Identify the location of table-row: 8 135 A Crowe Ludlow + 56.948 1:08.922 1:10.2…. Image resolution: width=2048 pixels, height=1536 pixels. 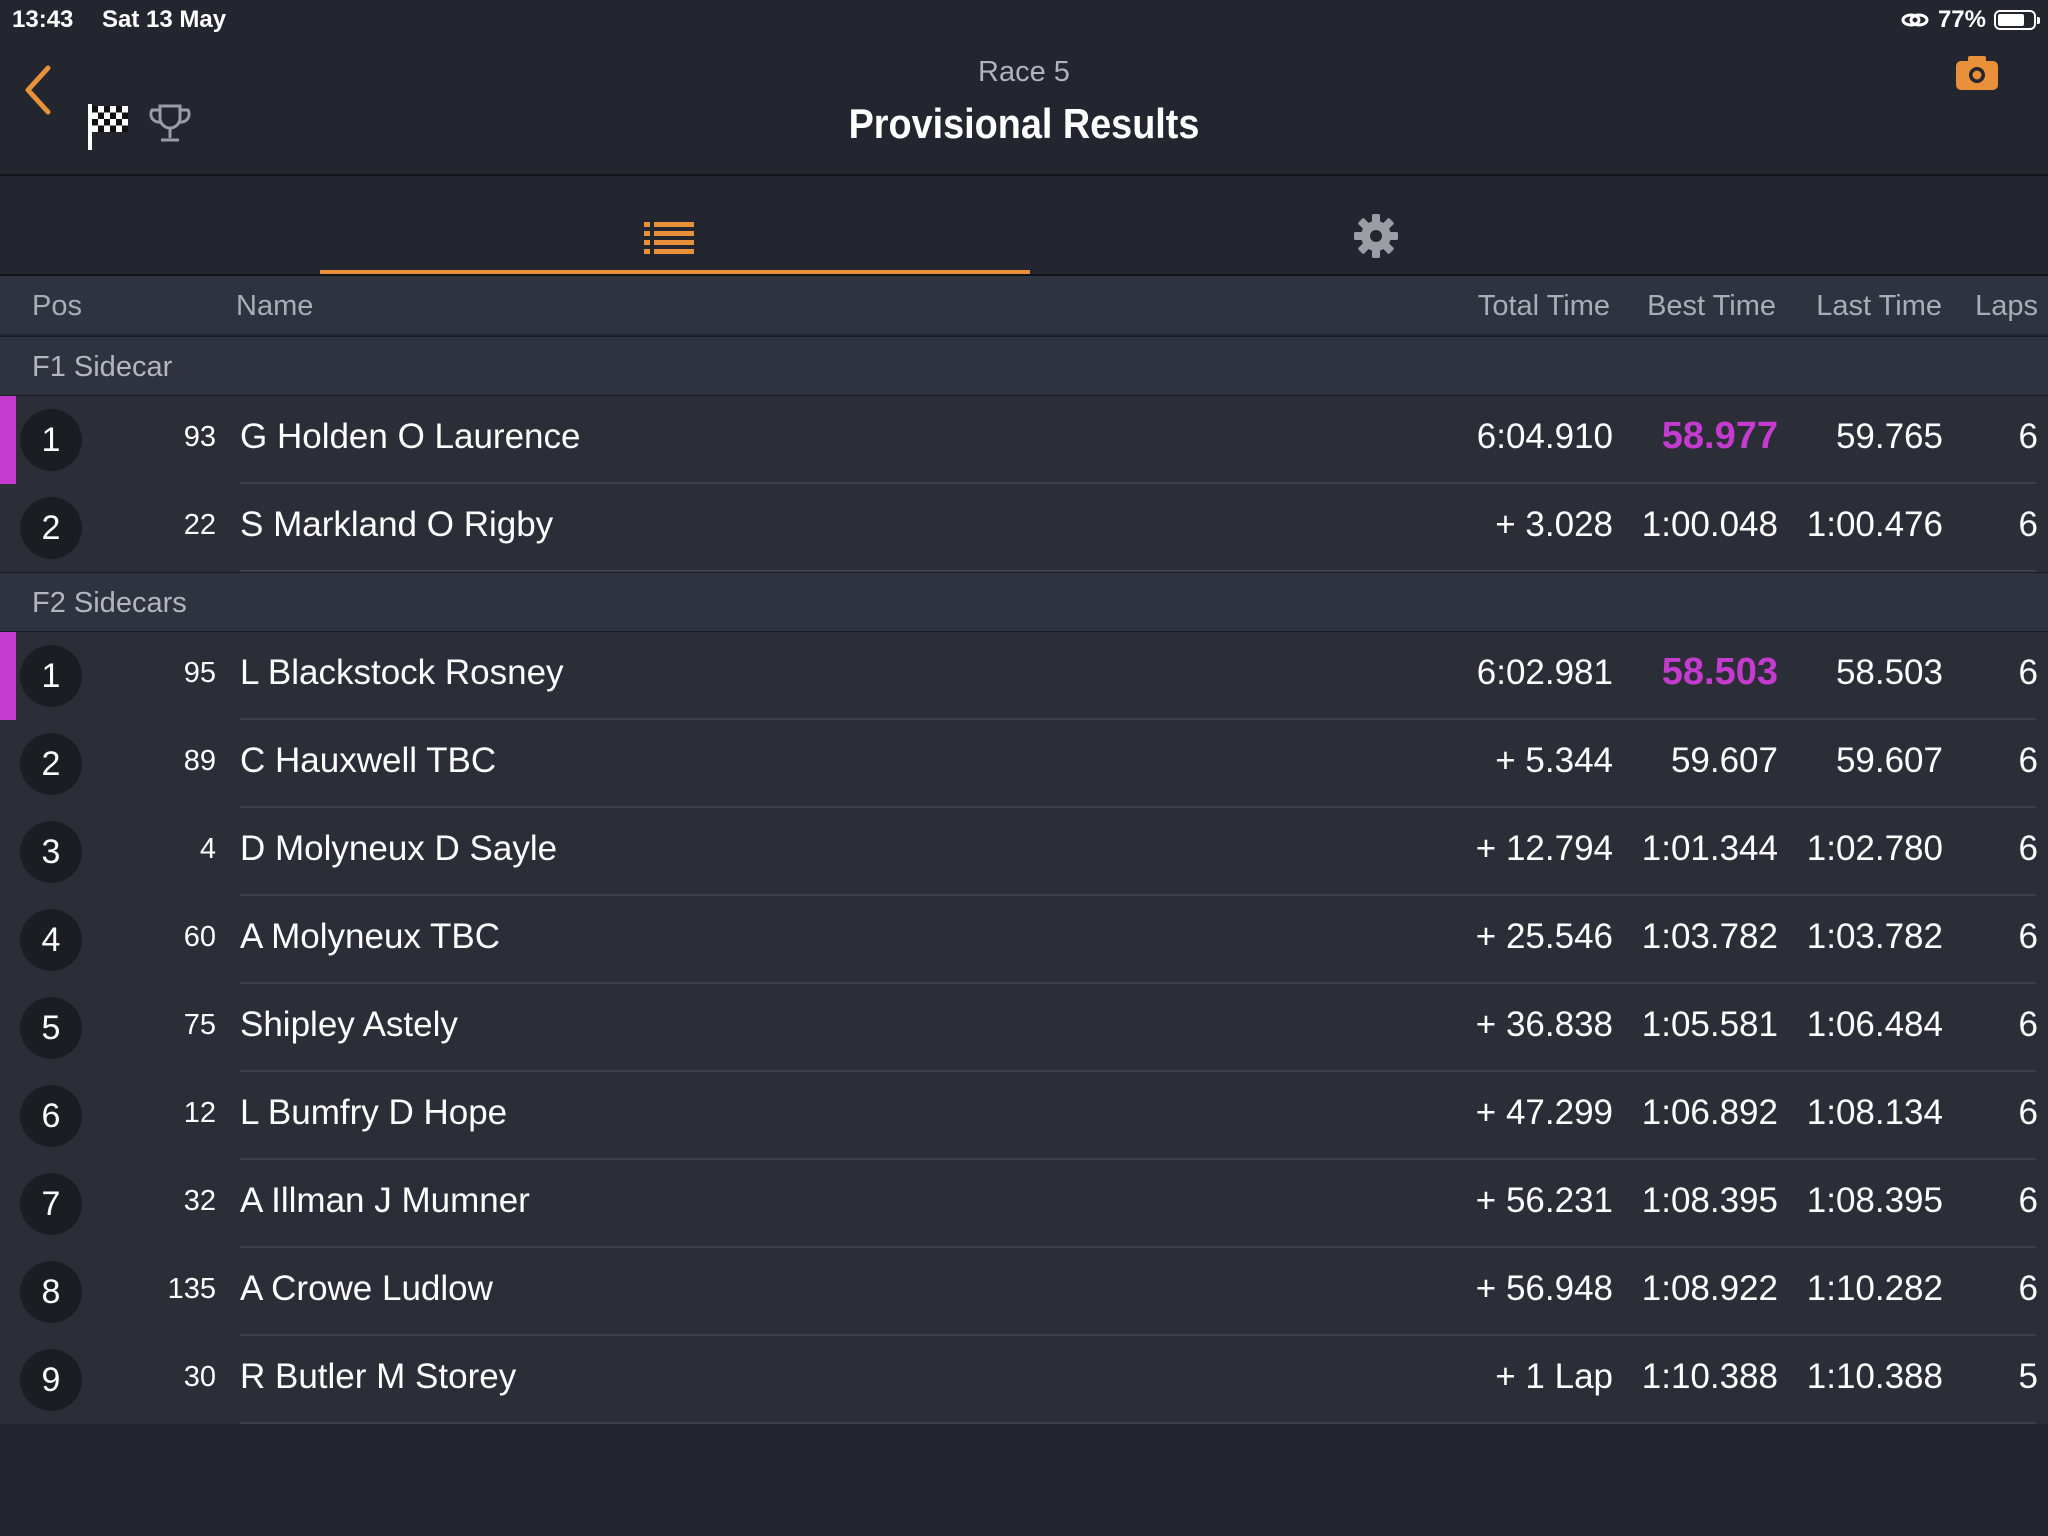
(1024, 1292).